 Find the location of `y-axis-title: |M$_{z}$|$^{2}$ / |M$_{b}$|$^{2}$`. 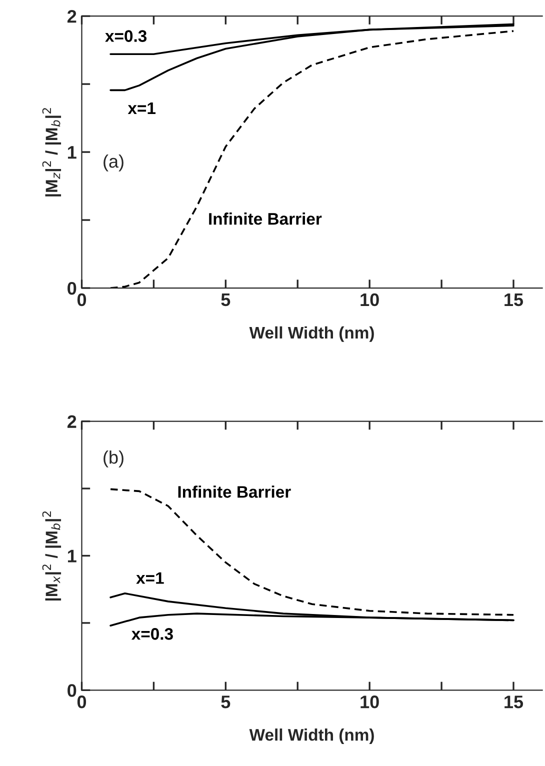

y-axis-title: |M$_{z}$|$^{2}$ / |M$_{b}$|$^{2}$ is located at coordinates (52, 152).